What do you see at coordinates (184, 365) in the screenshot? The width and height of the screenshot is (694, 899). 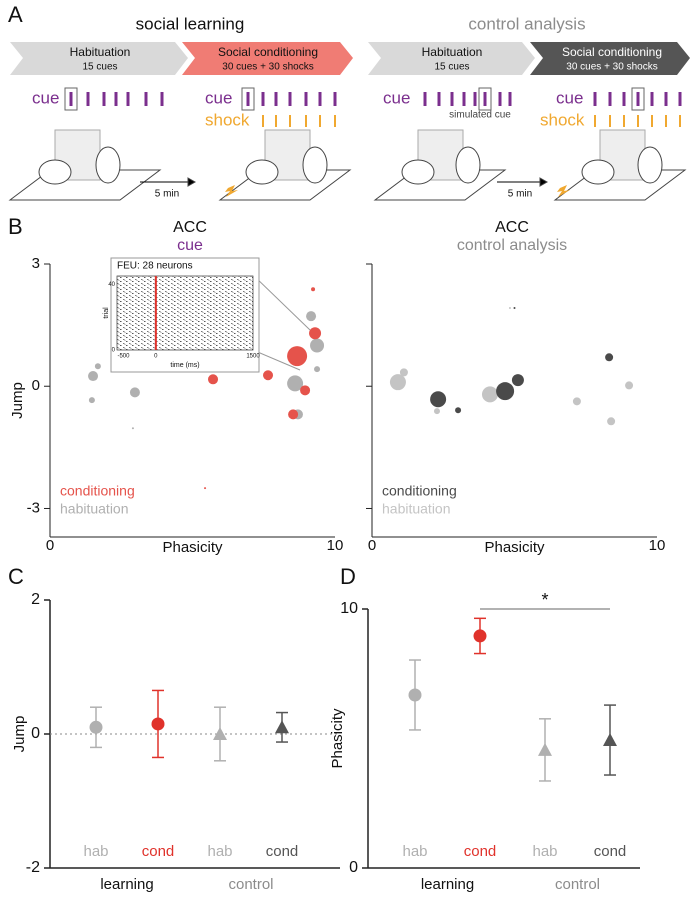 I see `x-axis-label: time (ms)` at bounding box center [184, 365].